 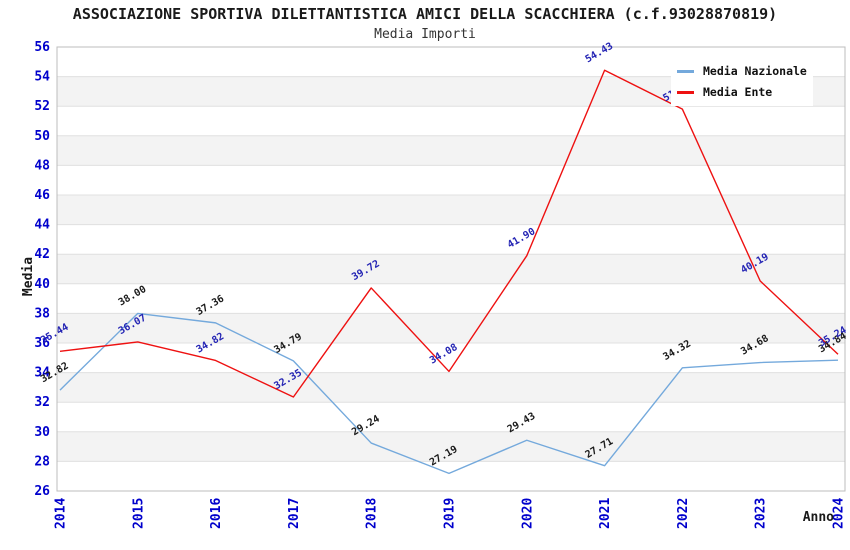 What do you see at coordinates (42, 225) in the screenshot?
I see `y-tick-label: 44` at bounding box center [42, 225].